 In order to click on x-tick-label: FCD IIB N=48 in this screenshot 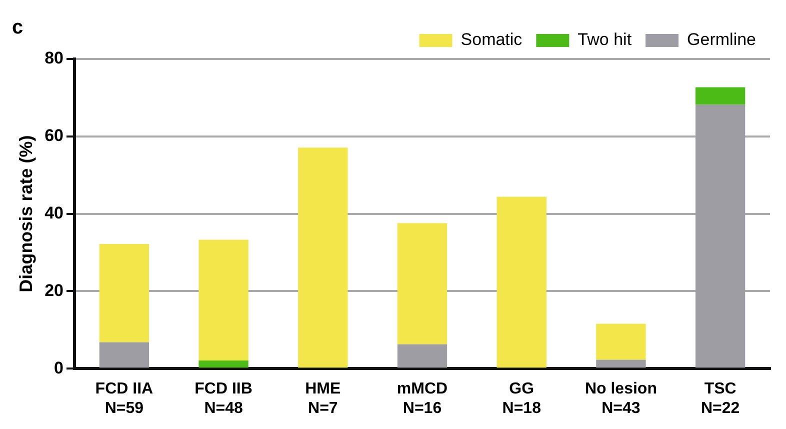, I will do `click(223, 398)`.